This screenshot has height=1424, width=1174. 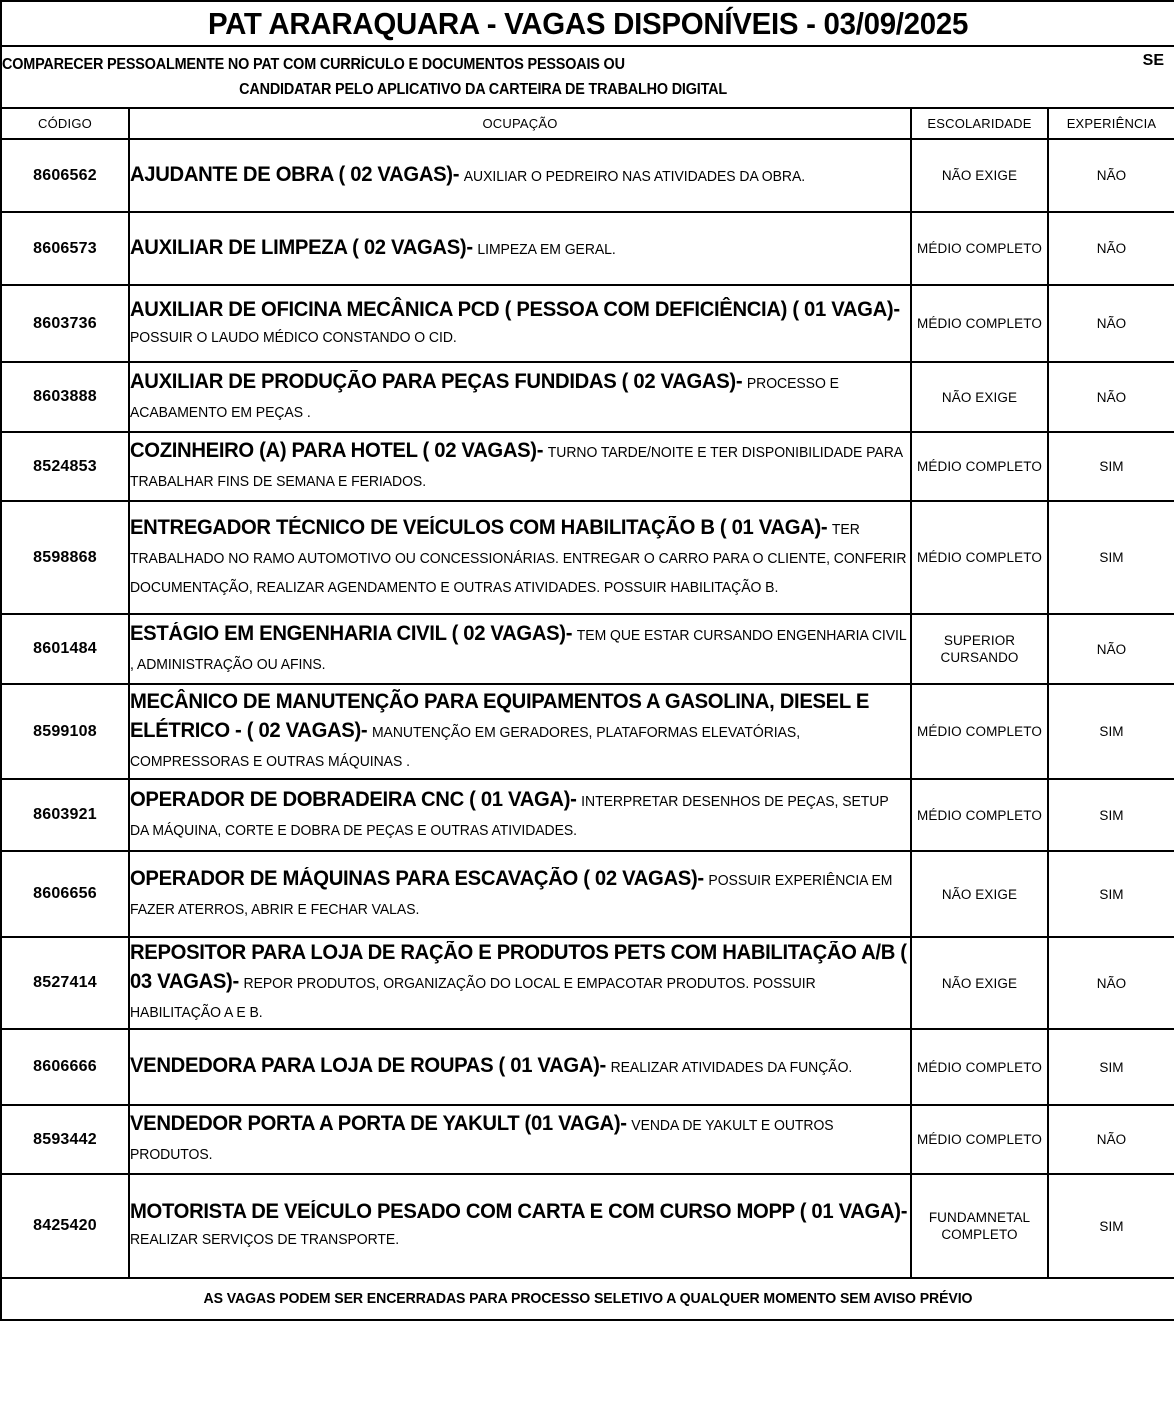 What do you see at coordinates (979, 1226) in the screenshot?
I see `row-education: FUNDAMNETAL COMPLETO` at bounding box center [979, 1226].